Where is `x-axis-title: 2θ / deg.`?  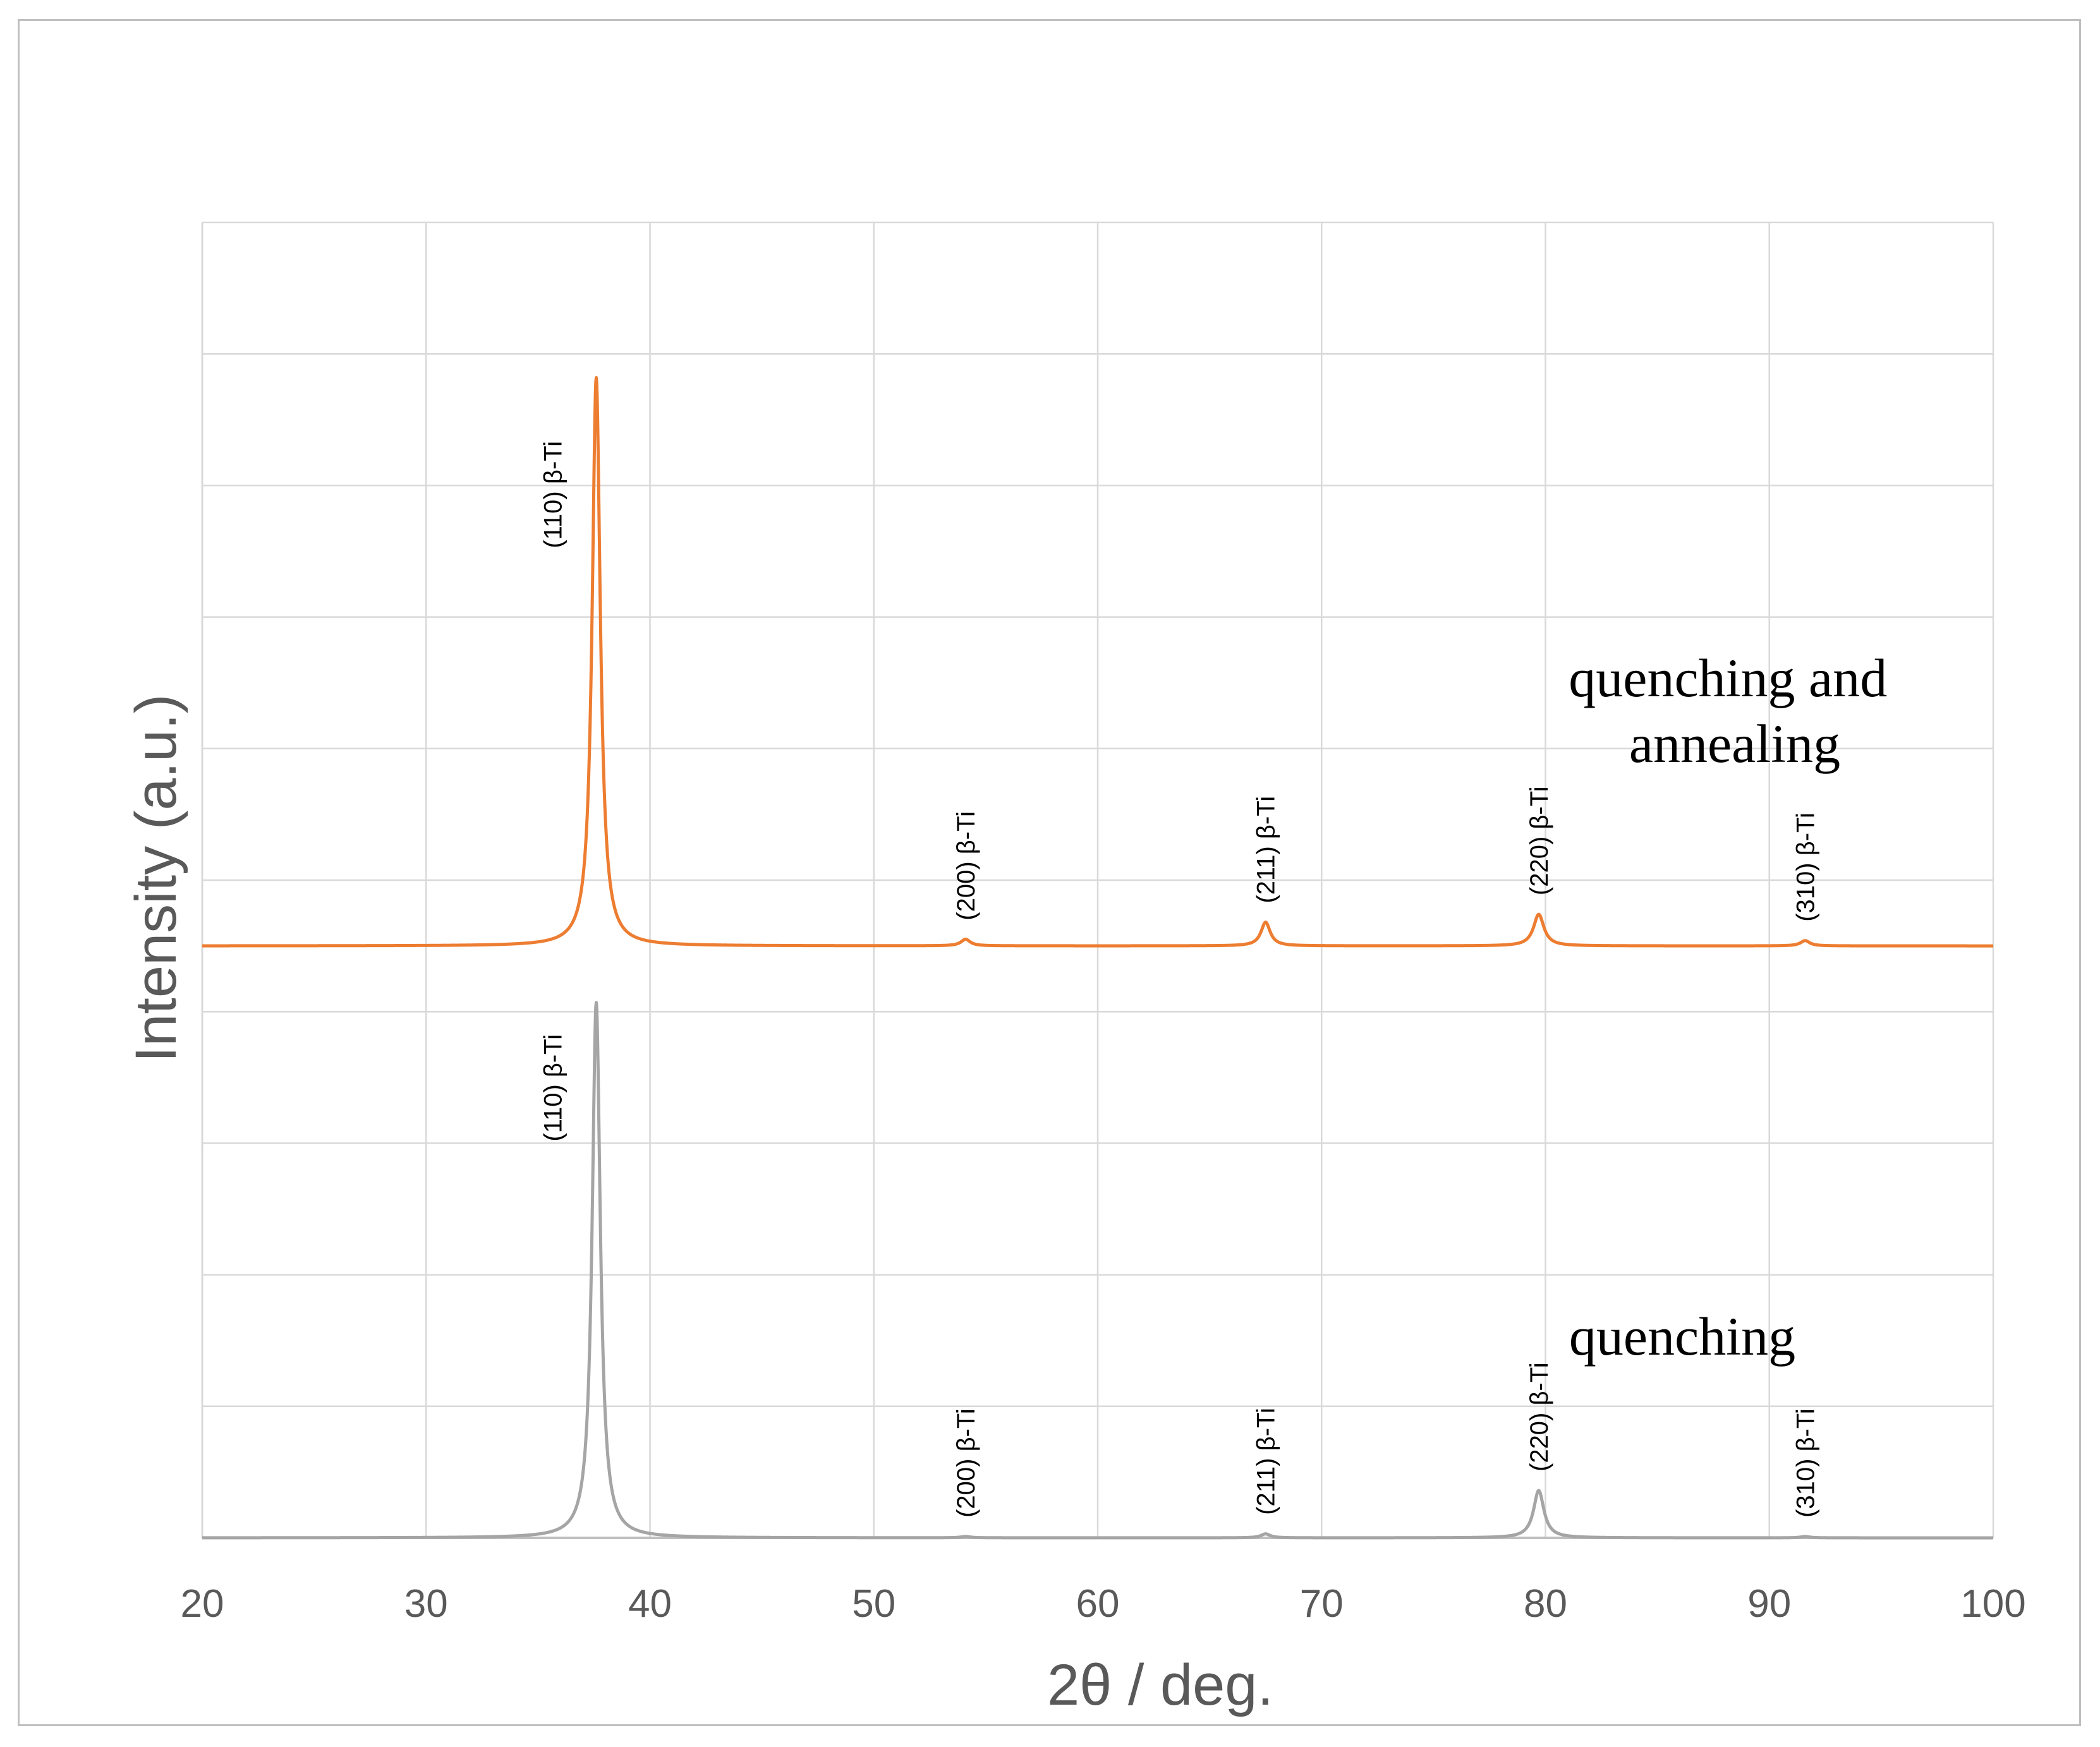 x-axis-title: 2θ / deg. is located at coordinates (1160, 1685).